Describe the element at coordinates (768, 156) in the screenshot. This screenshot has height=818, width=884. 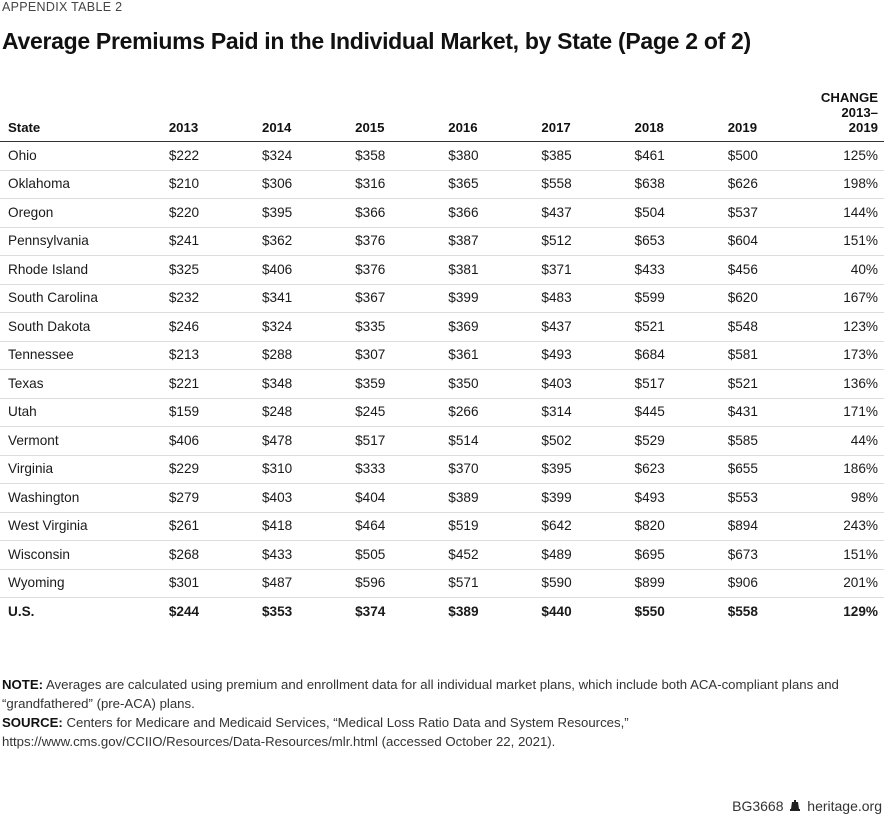
I see `premium-cell: $500` at that location.